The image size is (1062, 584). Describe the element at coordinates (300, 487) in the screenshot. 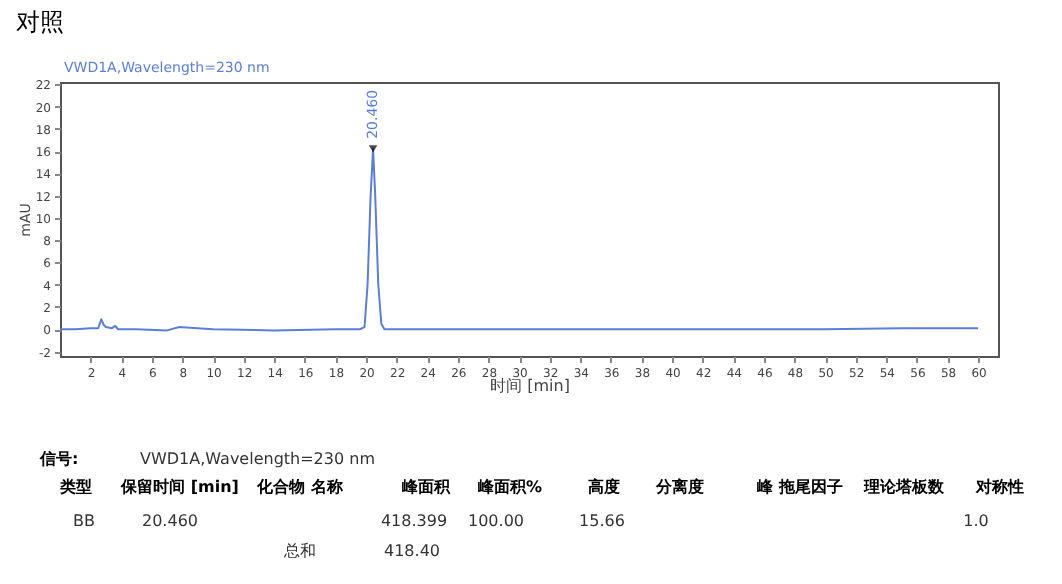

I see `text: 化合物 名称` at that location.